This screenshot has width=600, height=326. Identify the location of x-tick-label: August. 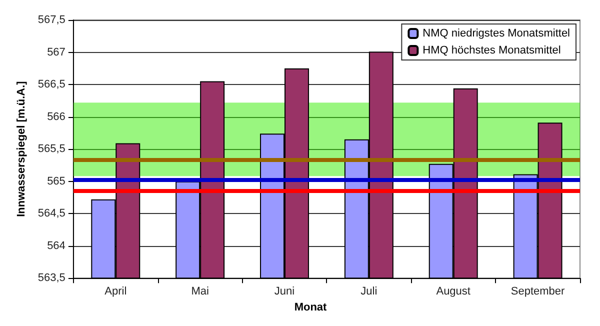
(453, 292).